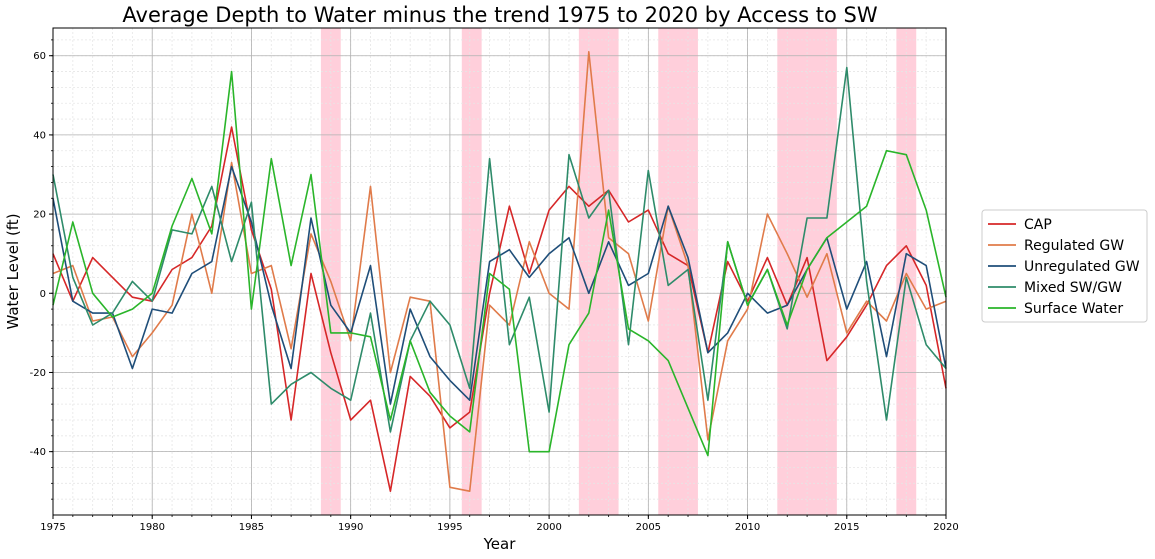 The image size is (1155, 559). Describe the element at coordinates (38, 373) in the screenshot. I see `y-tick-label: -20` at that location.